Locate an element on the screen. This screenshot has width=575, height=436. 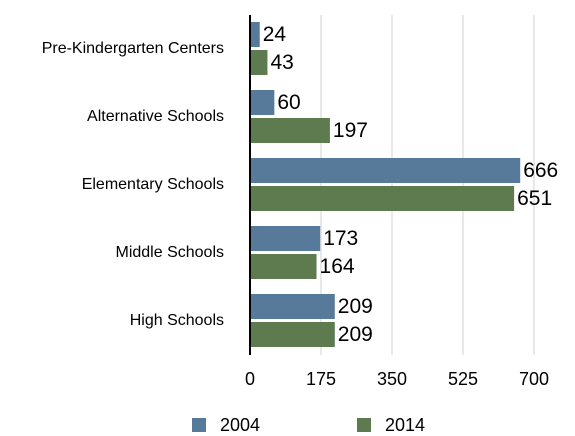
value-label: 43 is located at coordinates (281, 62).